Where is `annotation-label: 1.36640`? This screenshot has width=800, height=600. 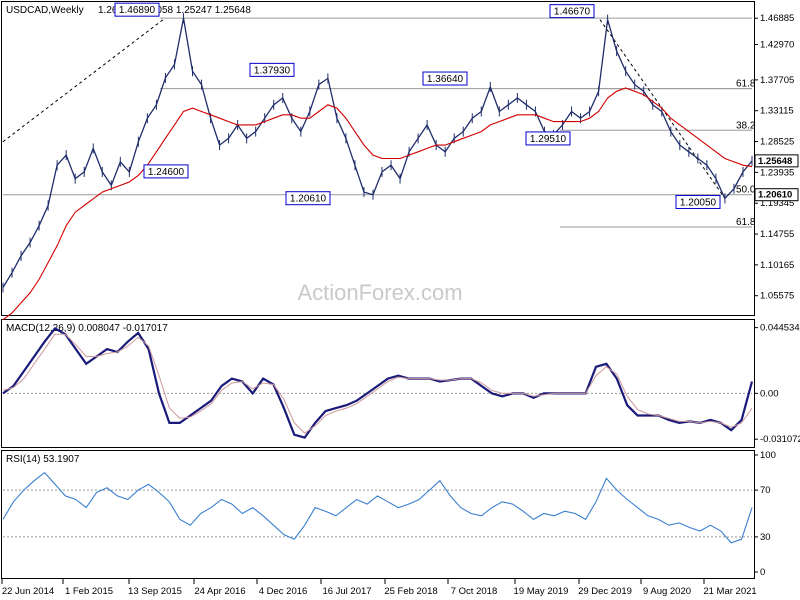
annotation-label: 1.36640 is located at coordinates (445, 79).